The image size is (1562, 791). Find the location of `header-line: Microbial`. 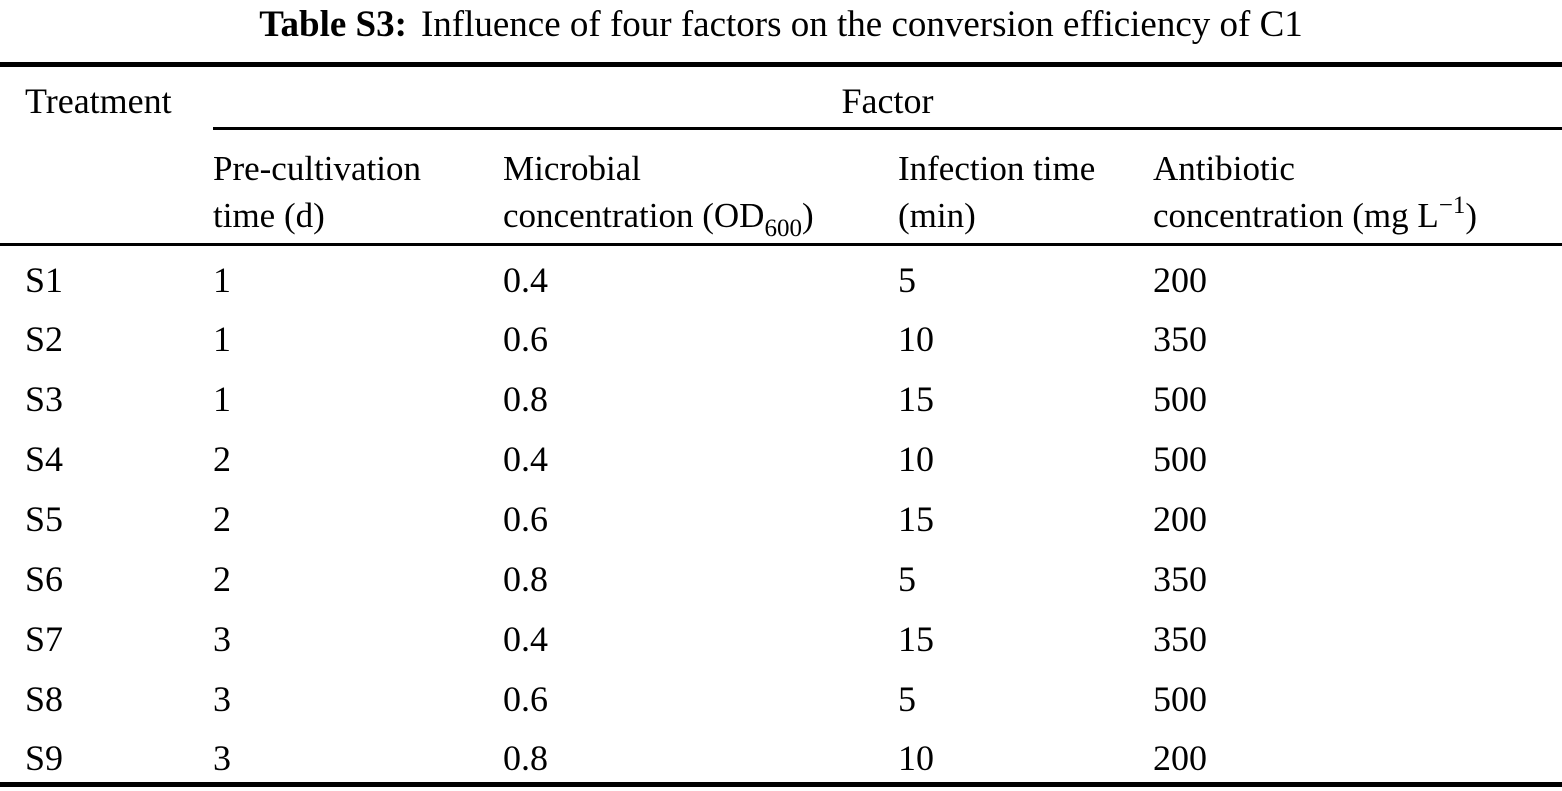

header-line: Microbial is located at coordinates (572, 168).